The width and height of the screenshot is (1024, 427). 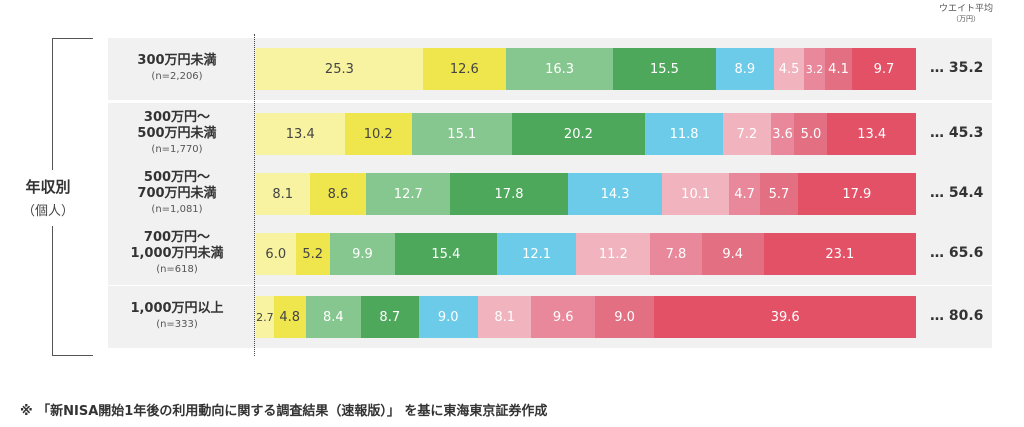 What do you see at coordinates (814, 69) in the screenshot?
I see `bar-segment: 3.2` at bounding box center [814, 69].